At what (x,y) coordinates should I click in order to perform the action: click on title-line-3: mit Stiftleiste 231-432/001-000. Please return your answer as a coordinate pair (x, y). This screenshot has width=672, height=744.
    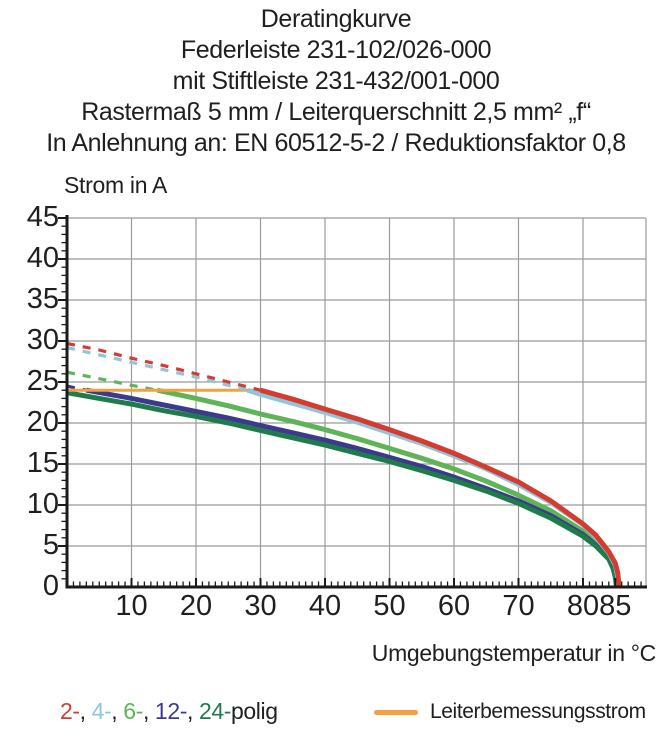
    Looking at the image, I should click on (336, 81).